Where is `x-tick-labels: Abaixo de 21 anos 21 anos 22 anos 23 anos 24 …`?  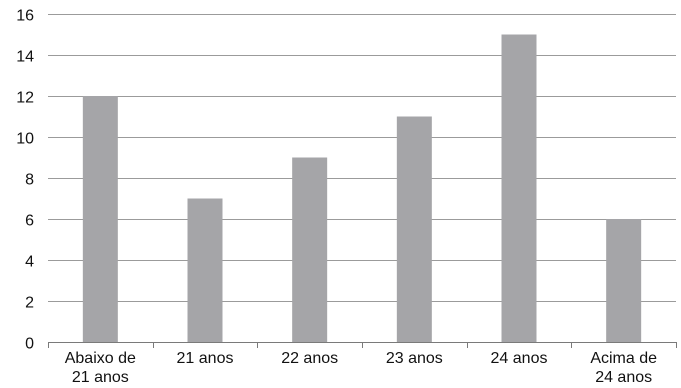
x-tick-labels: Abaixo de 21 anos 21 anos 22 anos 23 anos 24 … is located at coordinates (361, 368).